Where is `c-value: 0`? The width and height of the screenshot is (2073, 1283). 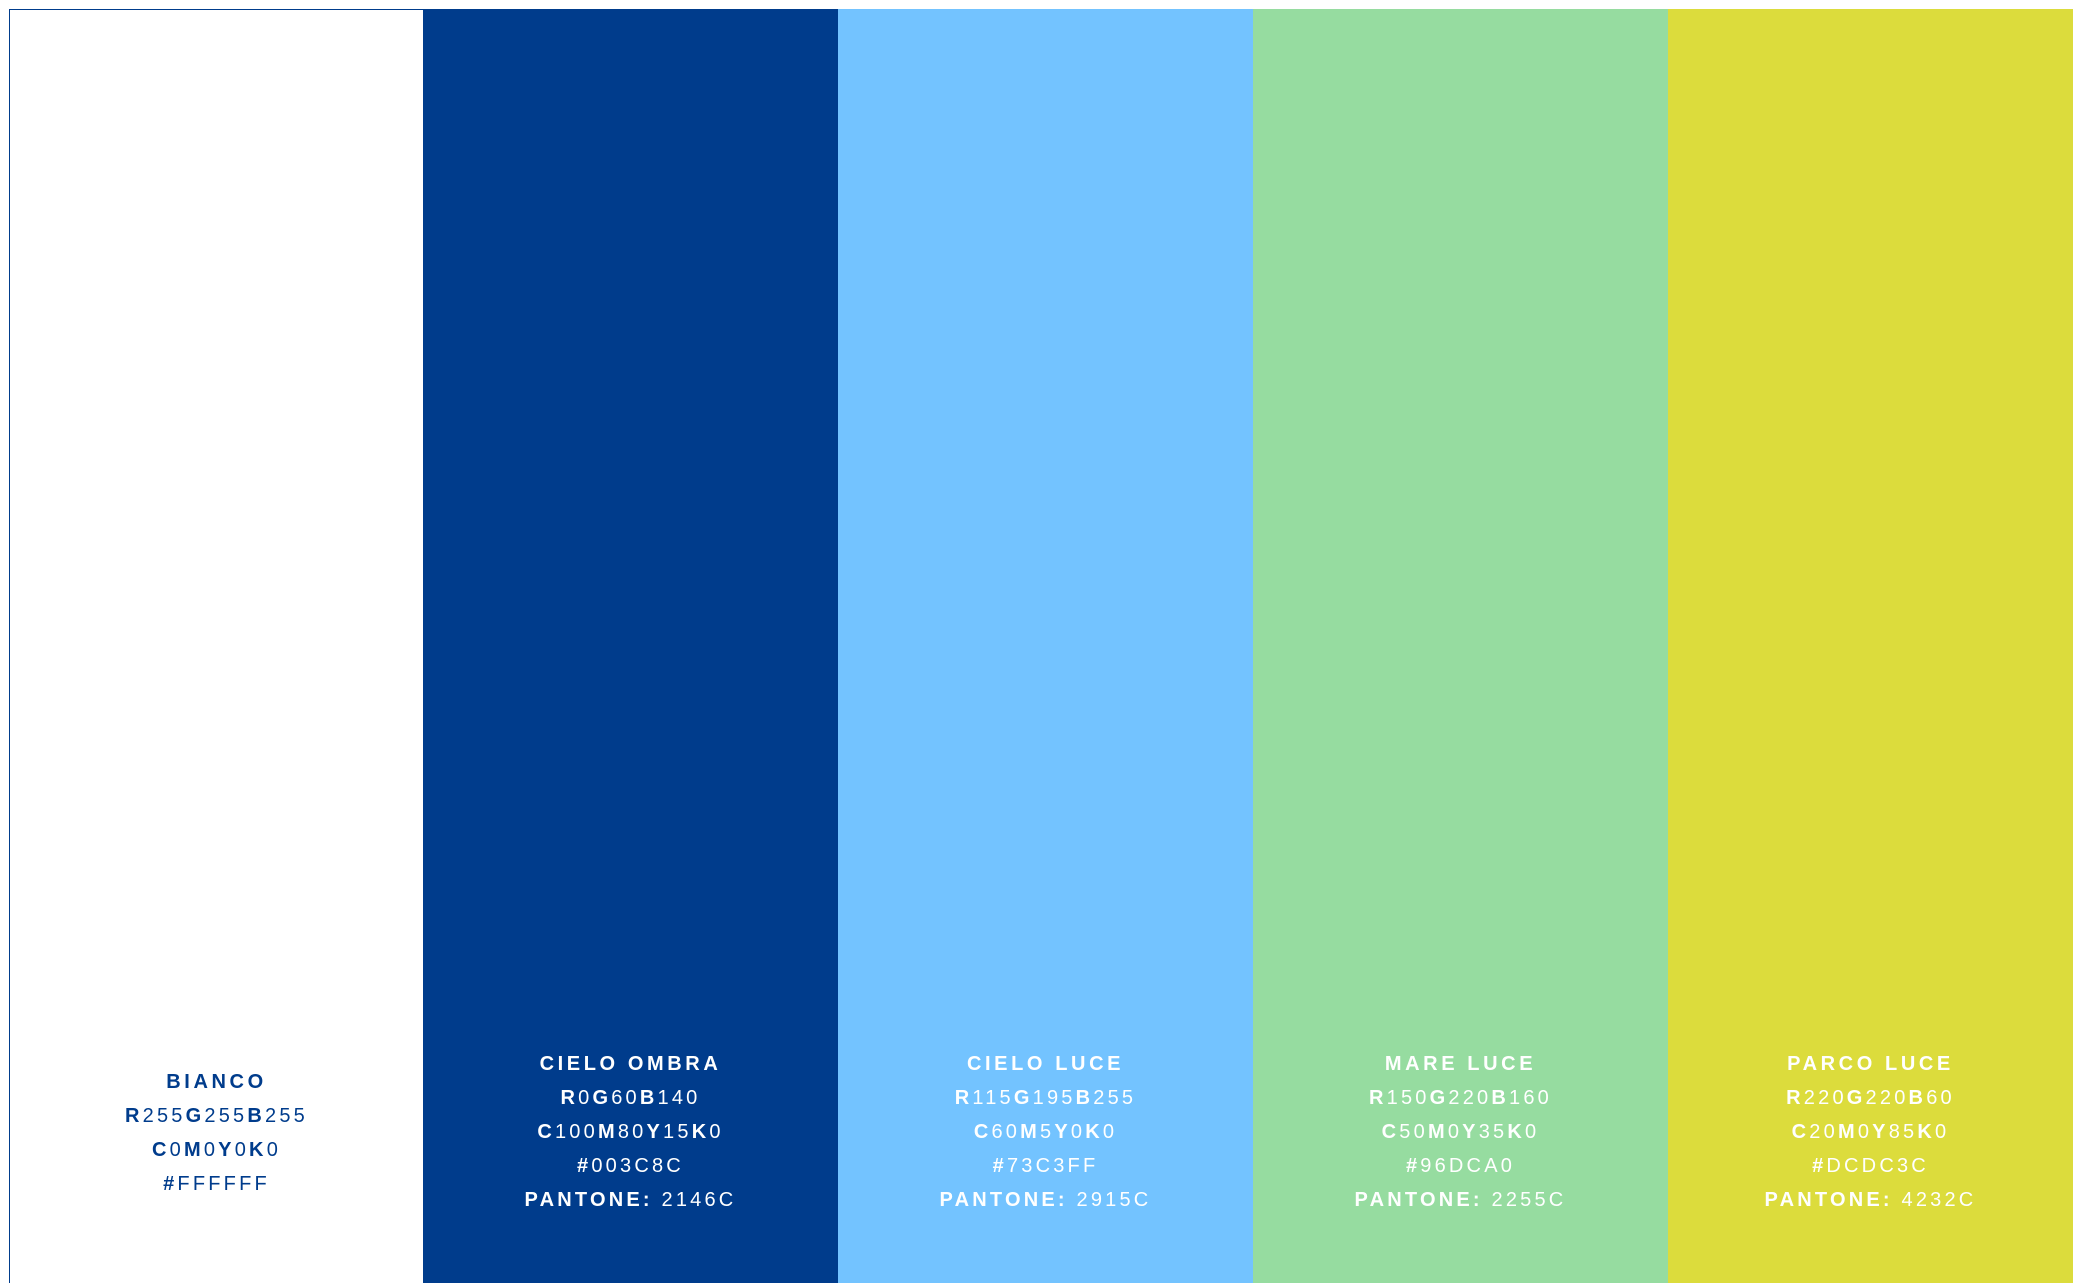 c-value: 0 is located at coordinates (176, 1150).